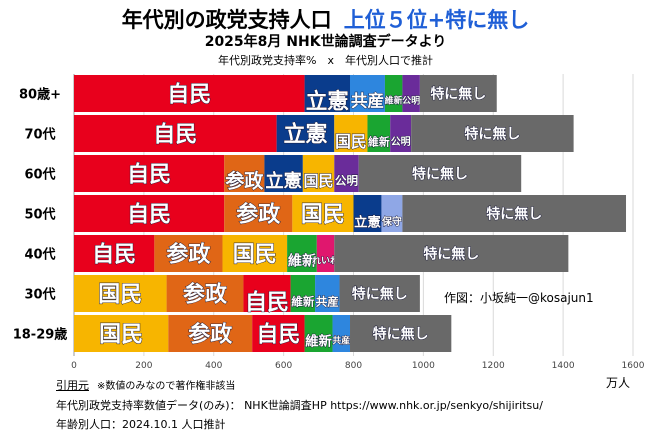  What do you see at coordinates (618, 383) in the screenshot?
I see `x-axis-unit: 万人` at bounding box center [618, 383].